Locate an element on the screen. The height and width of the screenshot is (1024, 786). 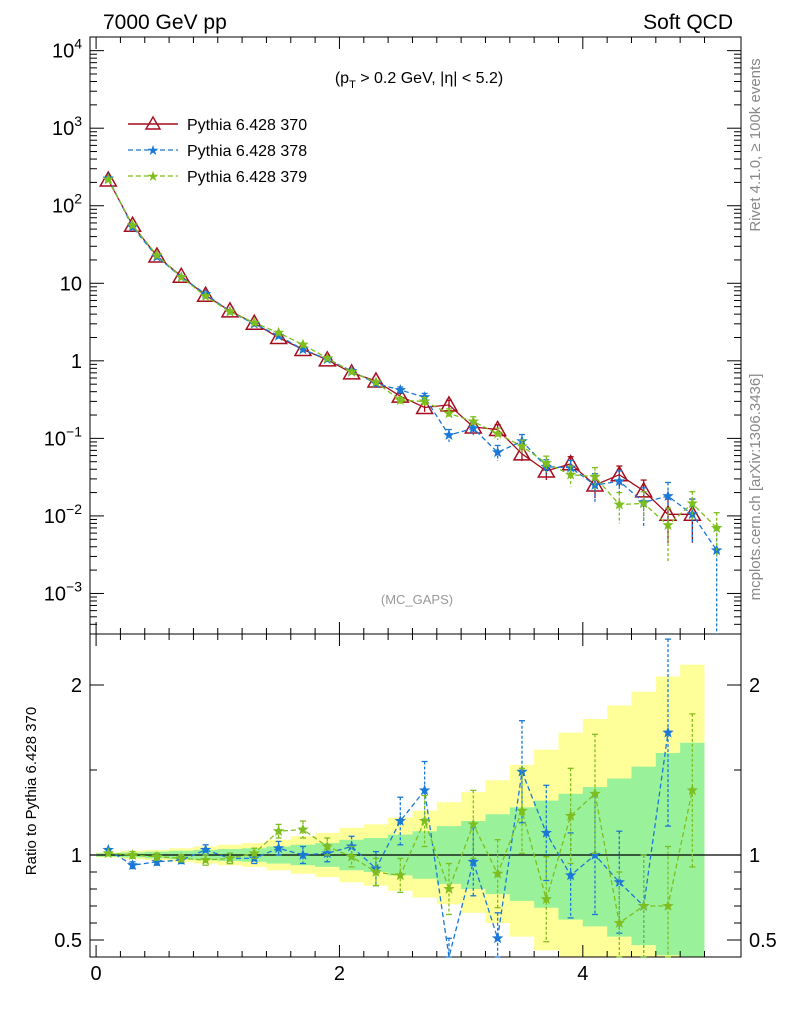
legend-entry-370: Pythia 6.428 370 is located at coordinates (217, 124).